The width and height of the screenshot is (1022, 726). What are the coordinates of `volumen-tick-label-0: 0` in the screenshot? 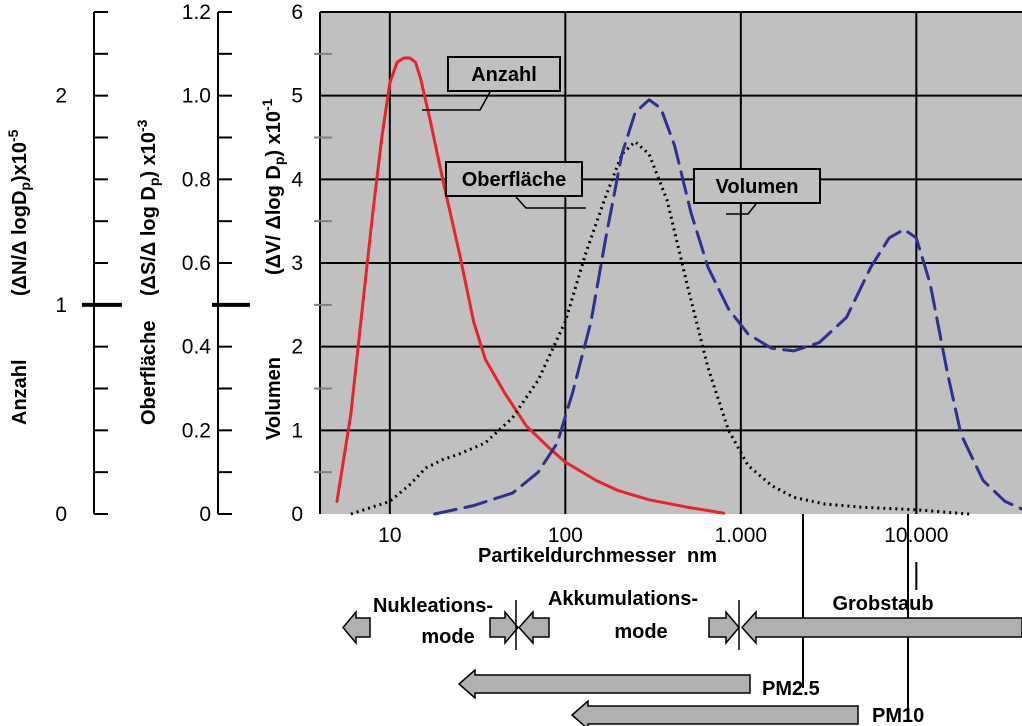 It's located at (297, 514).